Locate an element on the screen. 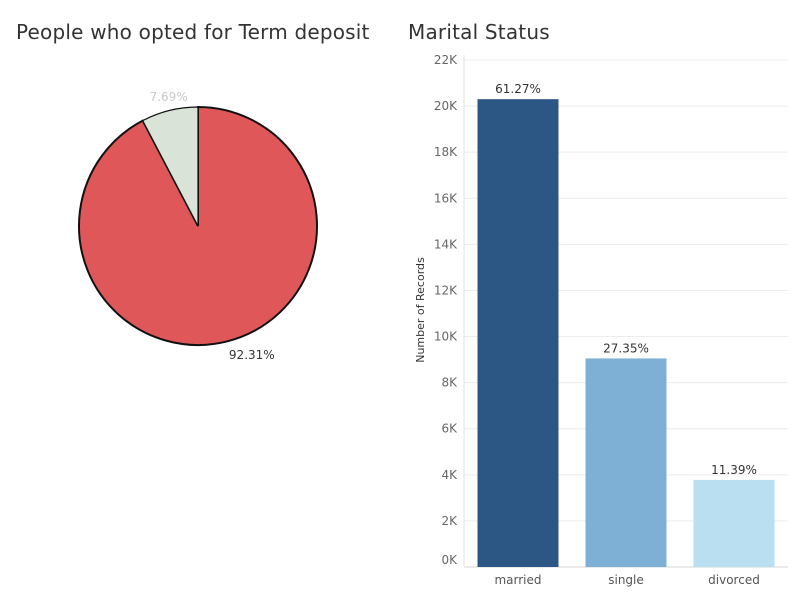 This screenshot has height=600, width=800. bar-data-label: 11.39% is located at coordinates (734, 470).